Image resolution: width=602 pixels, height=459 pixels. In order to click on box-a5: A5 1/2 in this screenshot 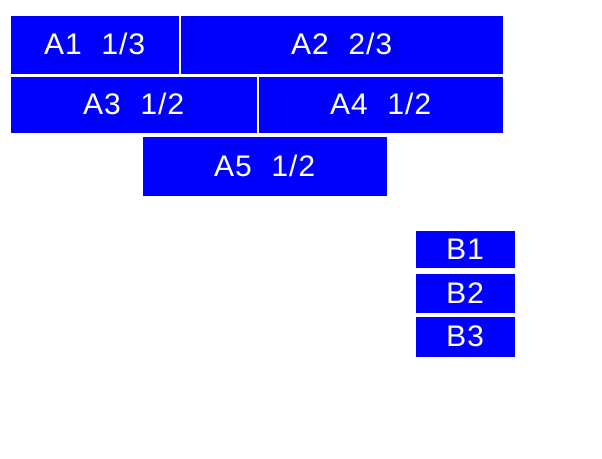, I will do `click(265, 166)`.